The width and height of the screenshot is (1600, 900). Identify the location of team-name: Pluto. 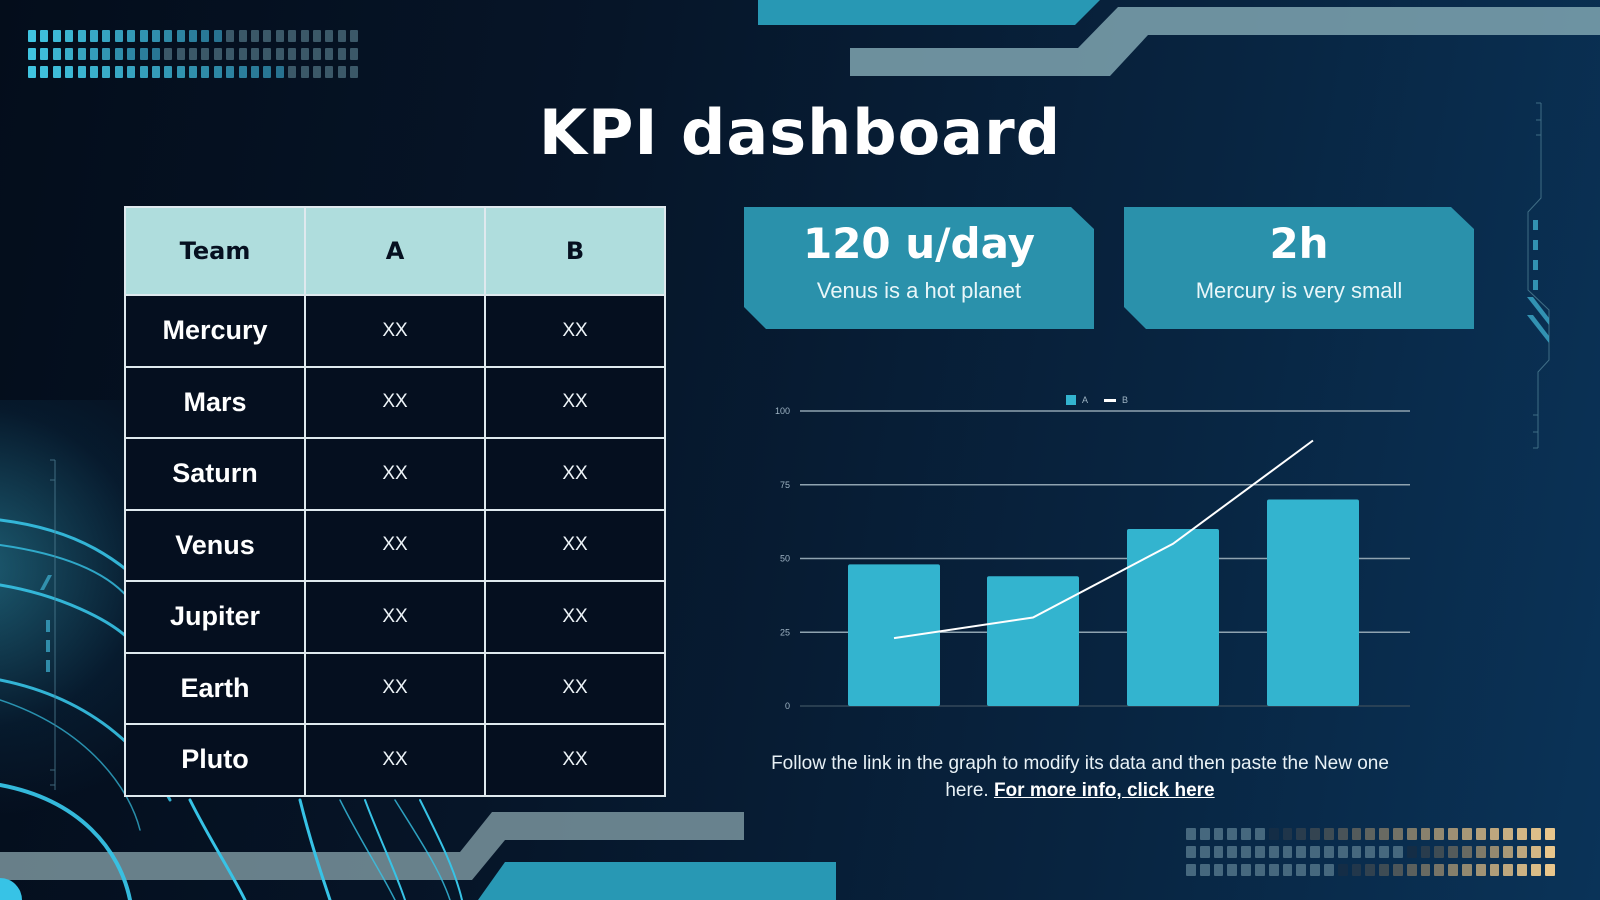
(215, 760).